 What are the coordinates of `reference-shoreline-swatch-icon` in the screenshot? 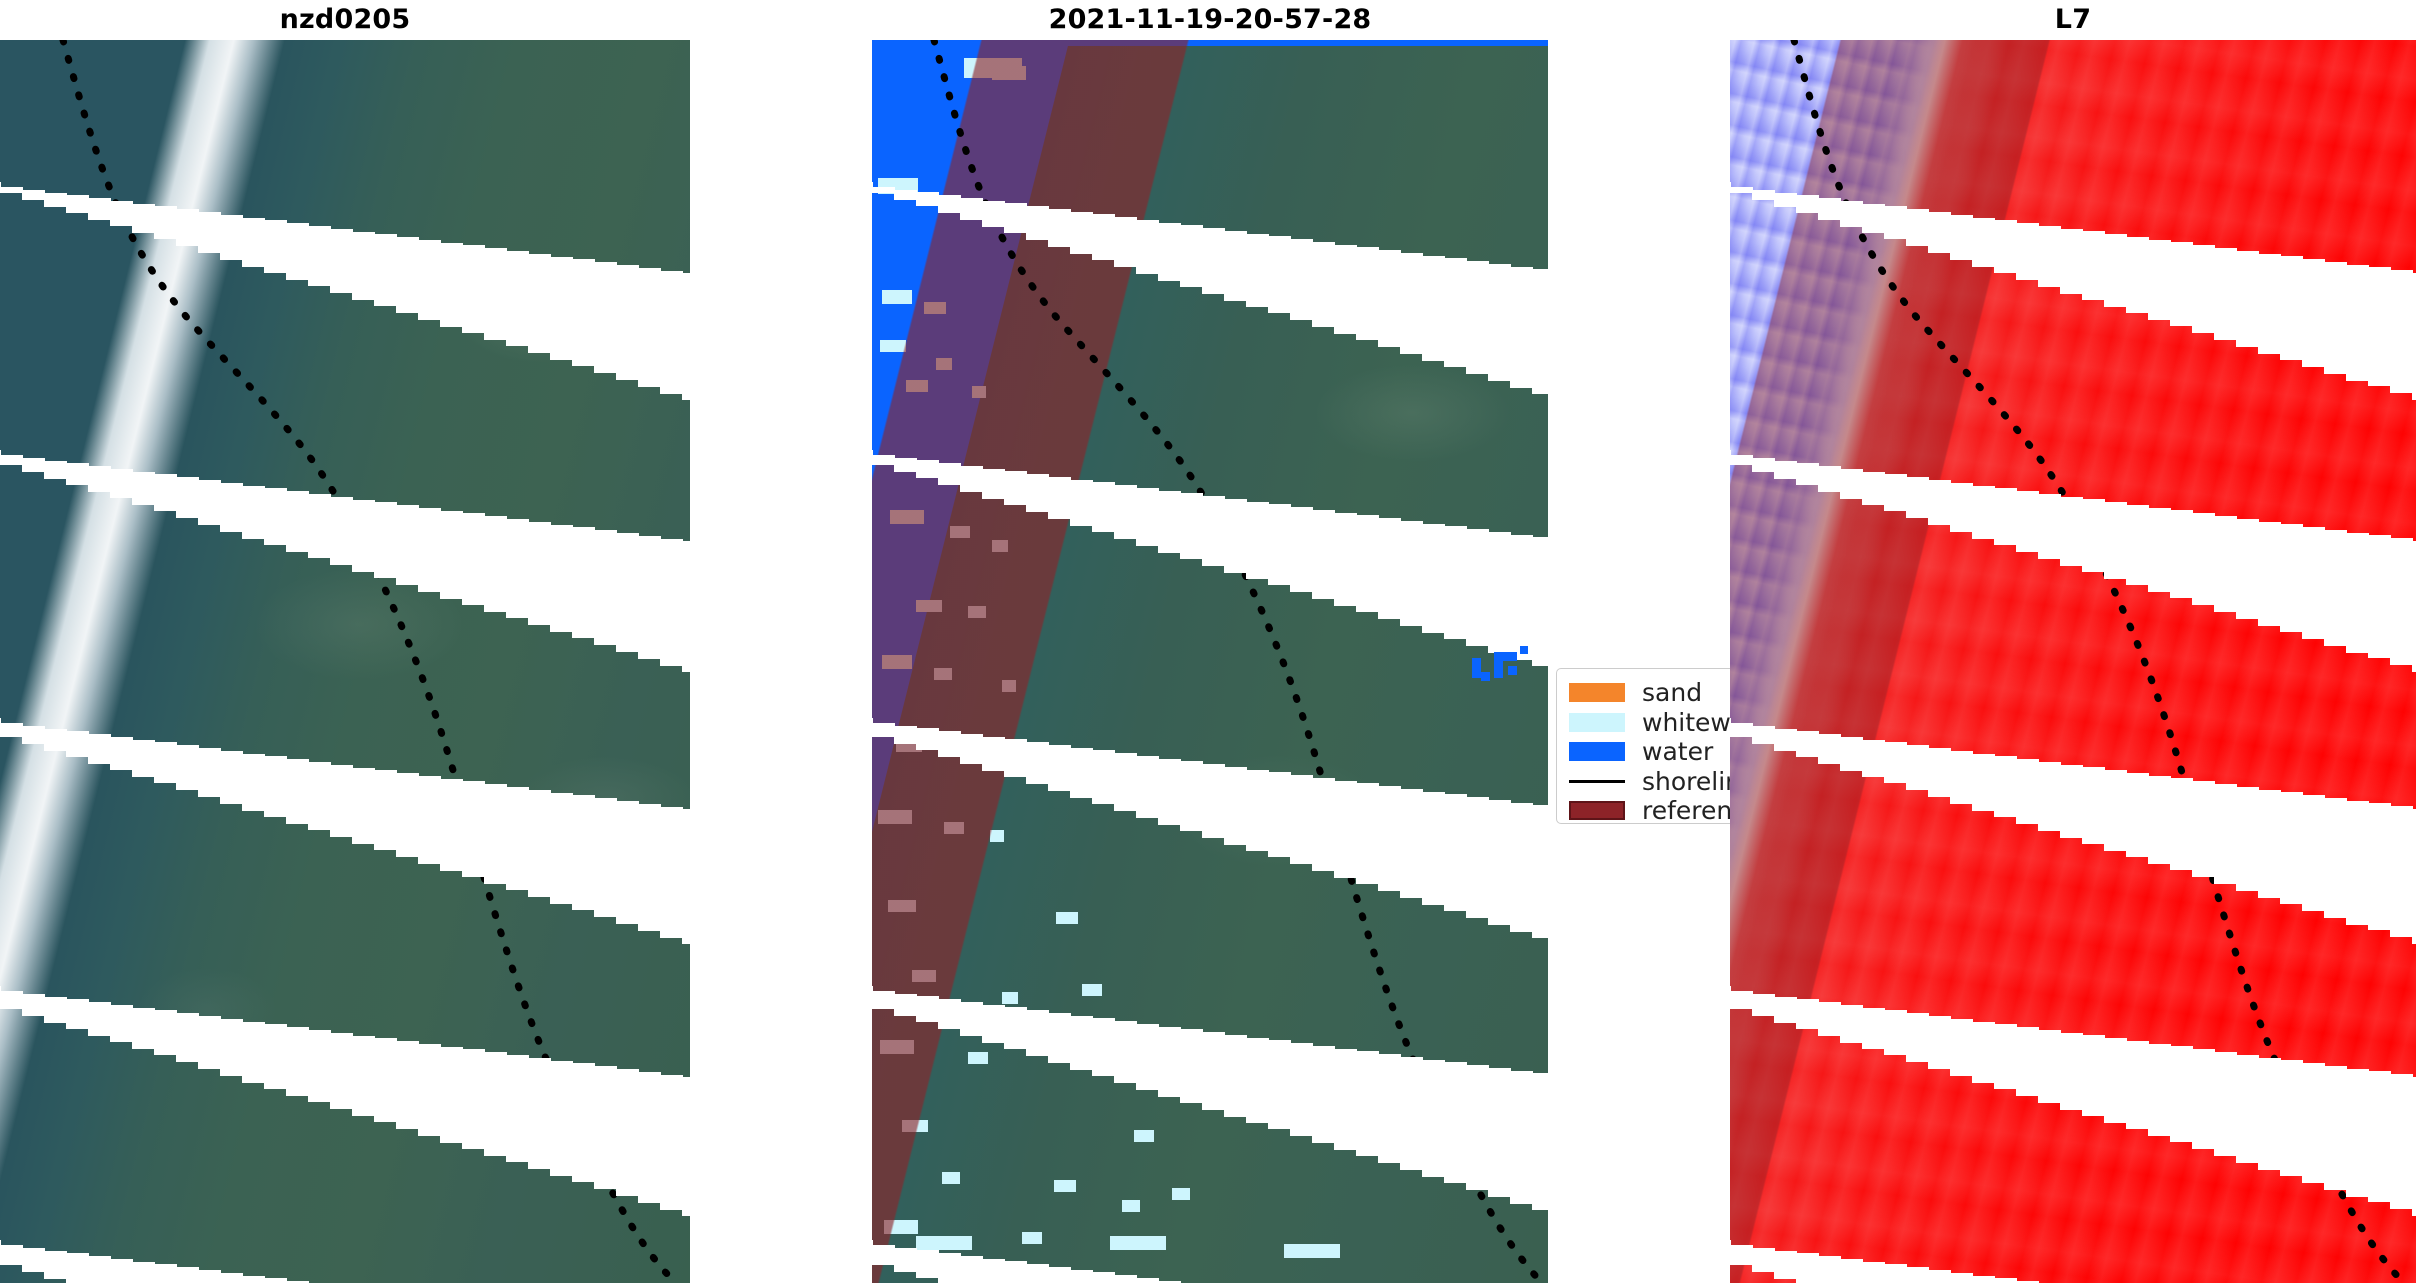 It's located at (1597, 811).